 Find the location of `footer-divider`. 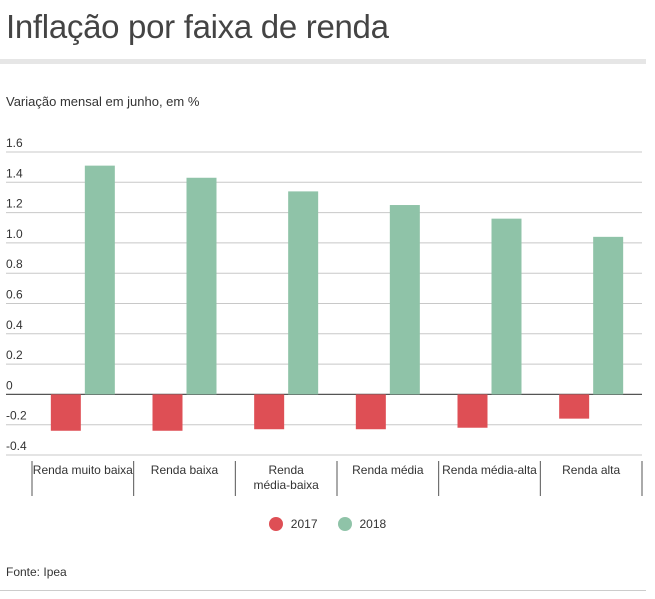

footer-divider is located at coordinates (323, 590).